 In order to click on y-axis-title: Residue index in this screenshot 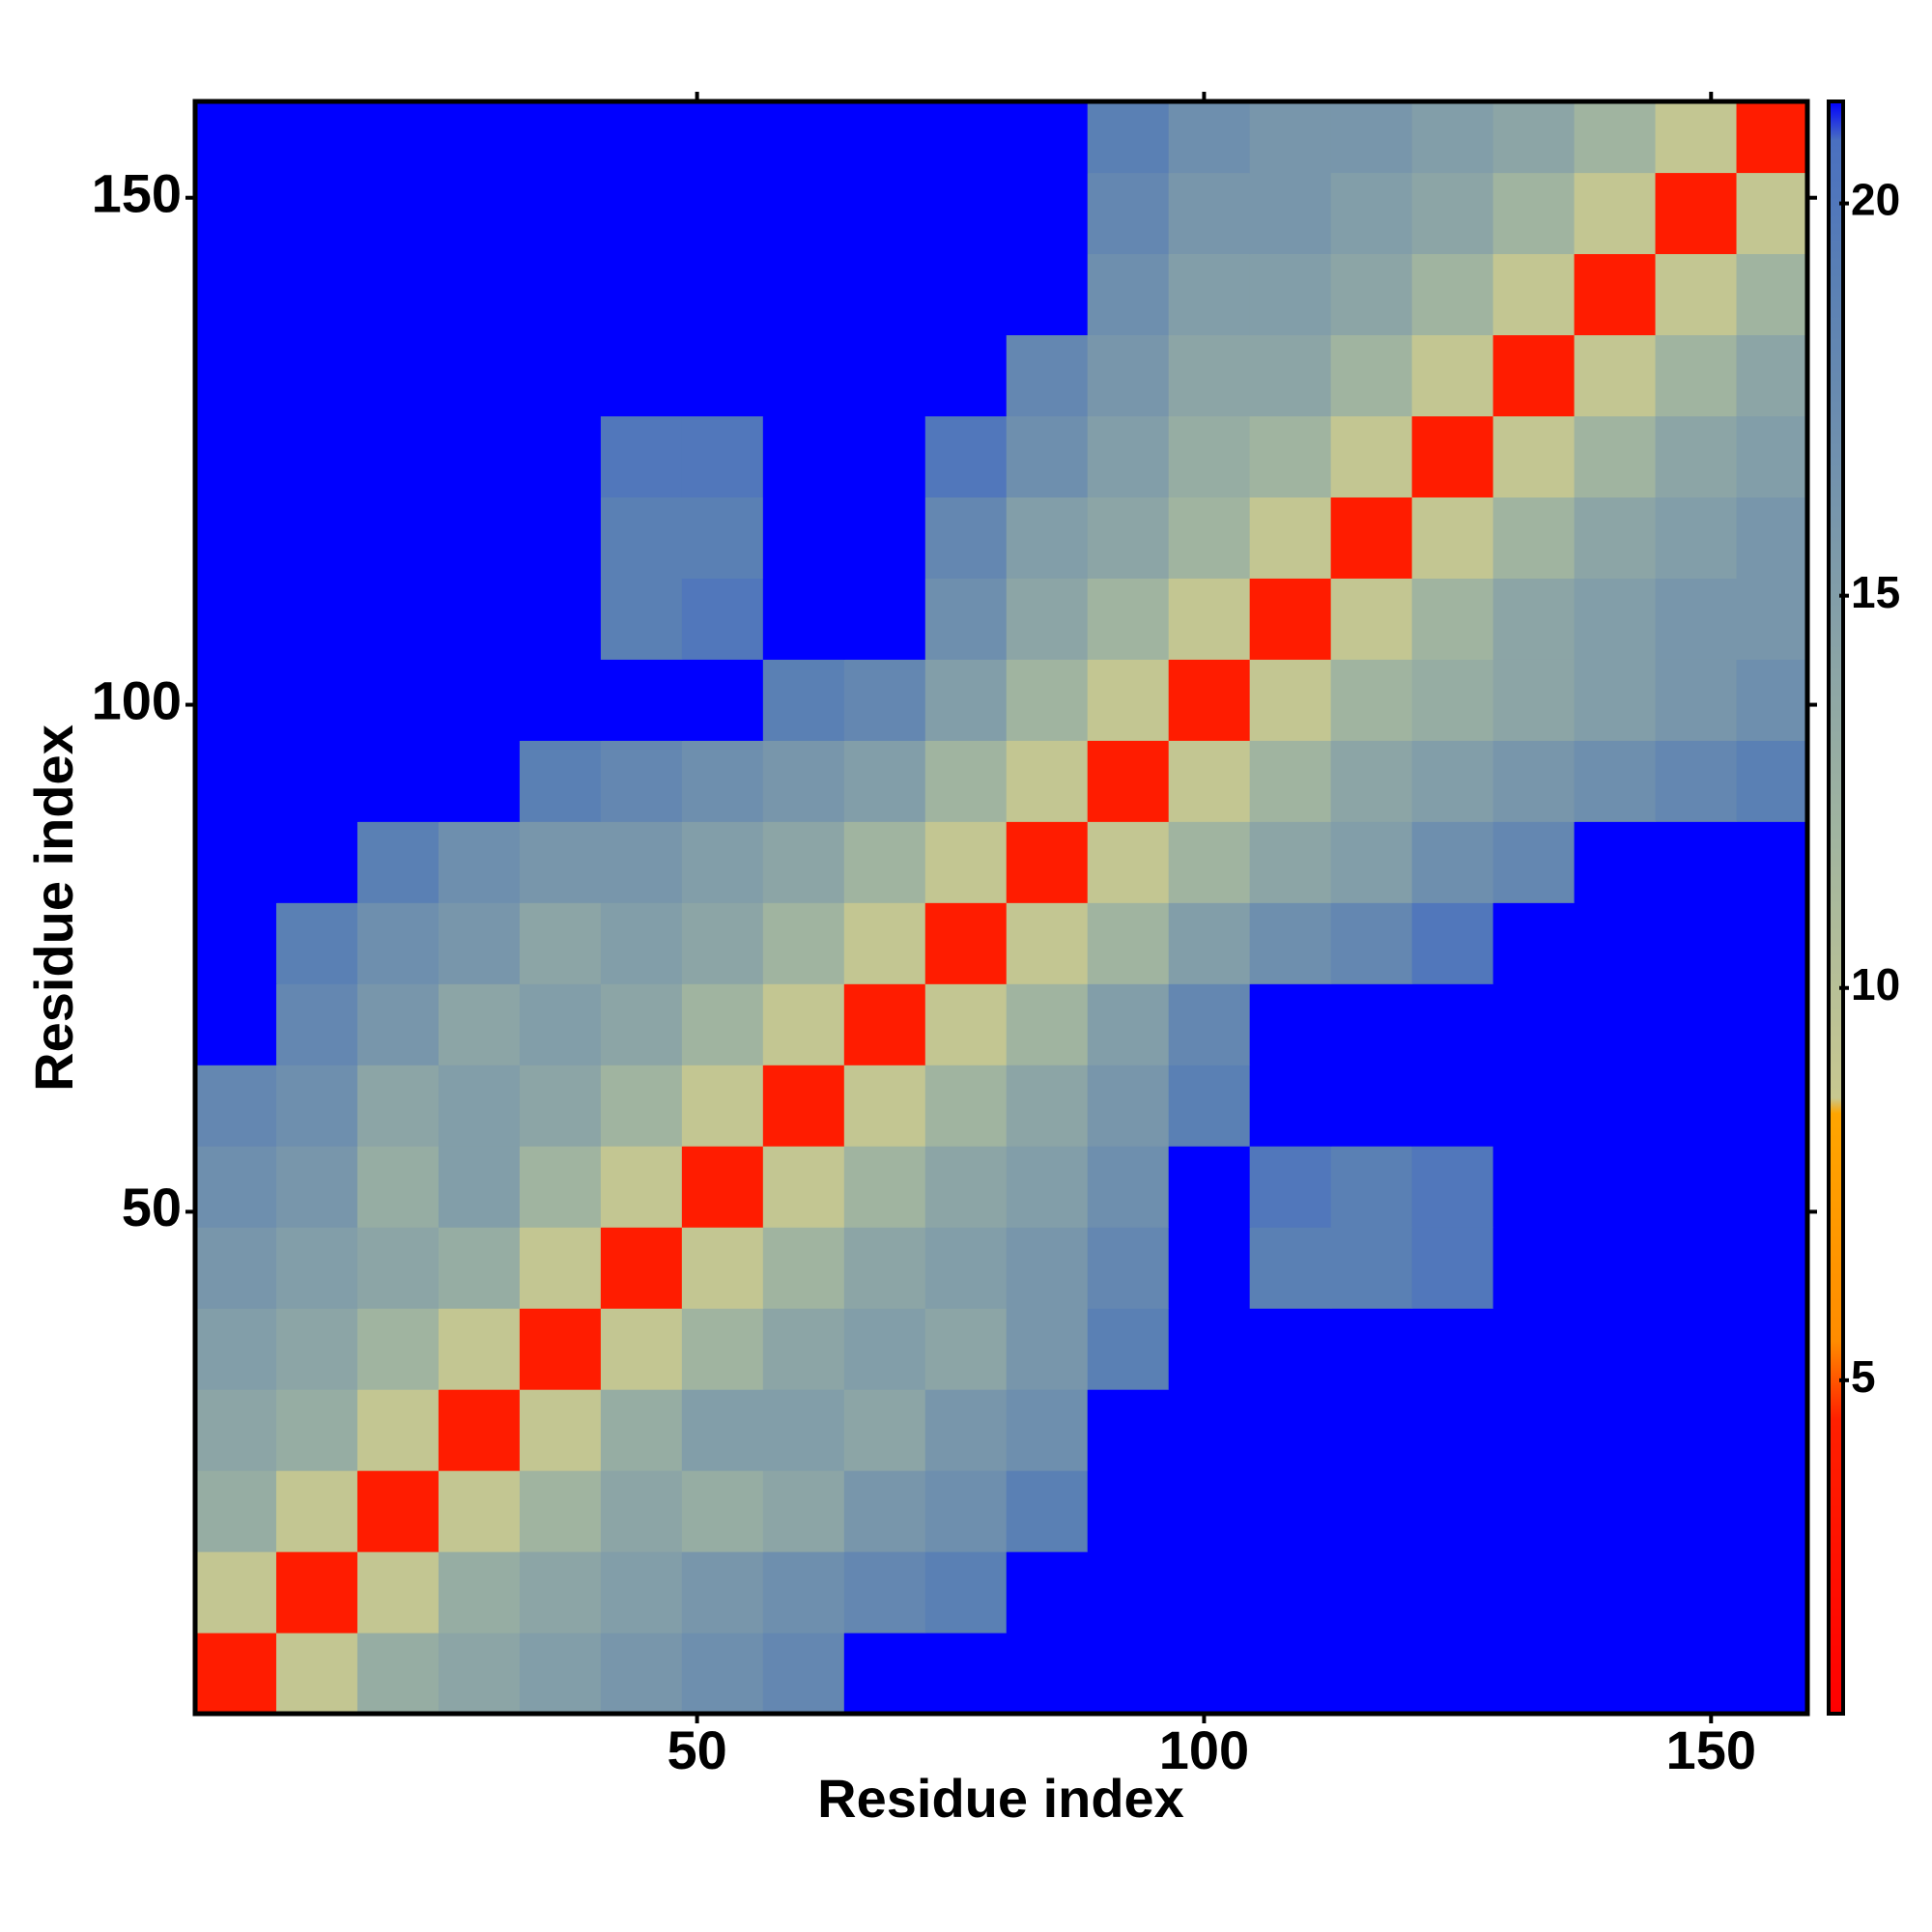, I will do `click(53, 908)`.